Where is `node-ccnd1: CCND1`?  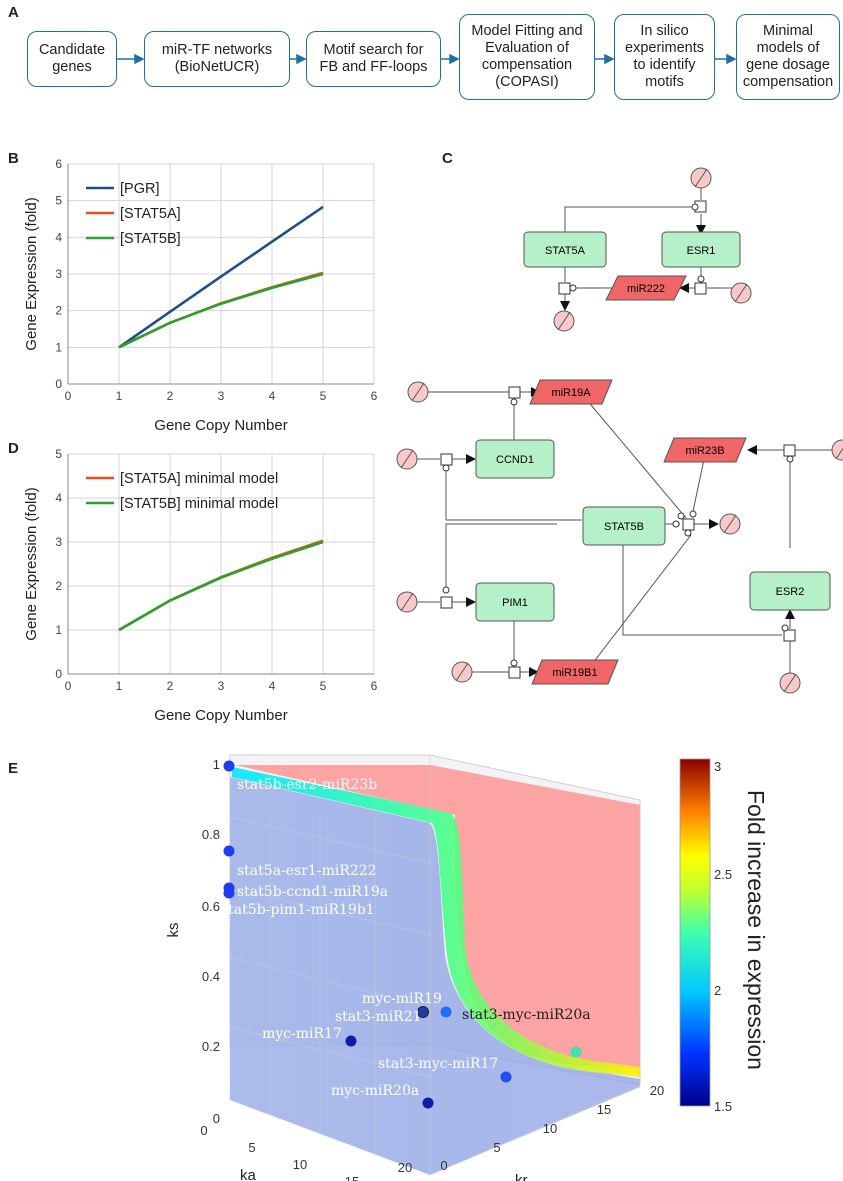 node-ccnd1: CCND1 is located at coordinates (515, 459).